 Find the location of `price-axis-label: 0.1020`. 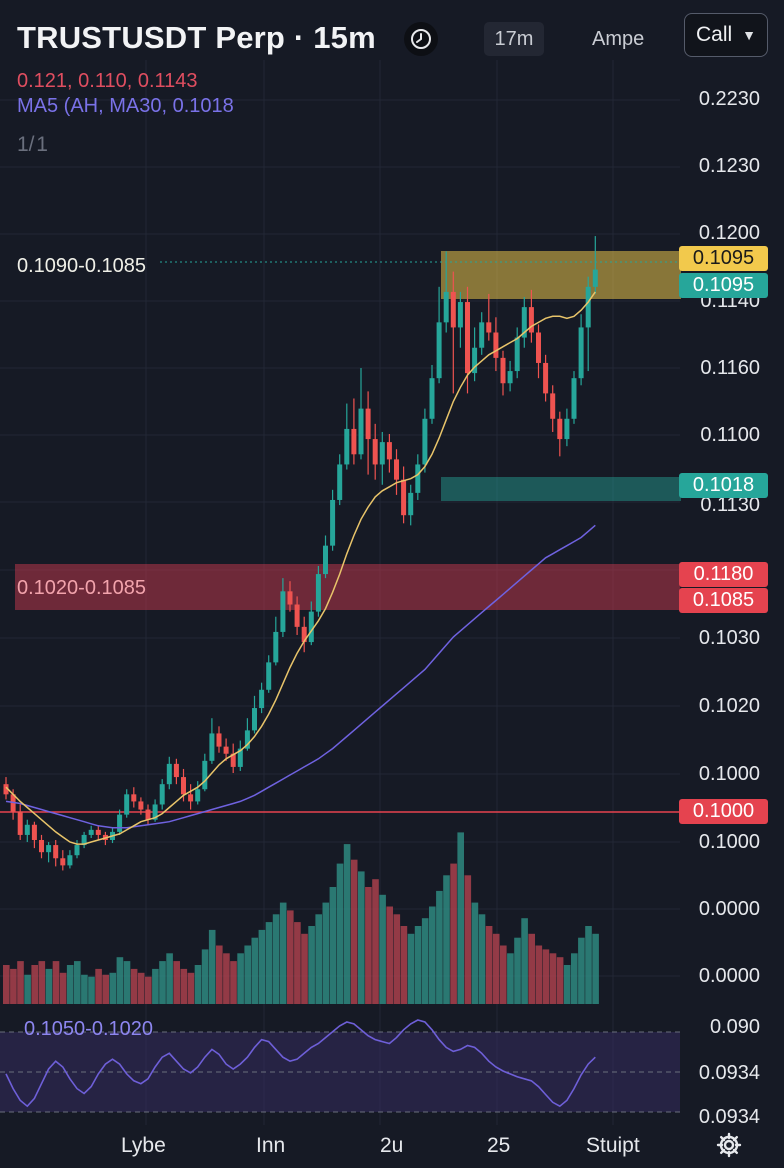

price-axis-label: 0.1020 is located at coordinates (729, 706).